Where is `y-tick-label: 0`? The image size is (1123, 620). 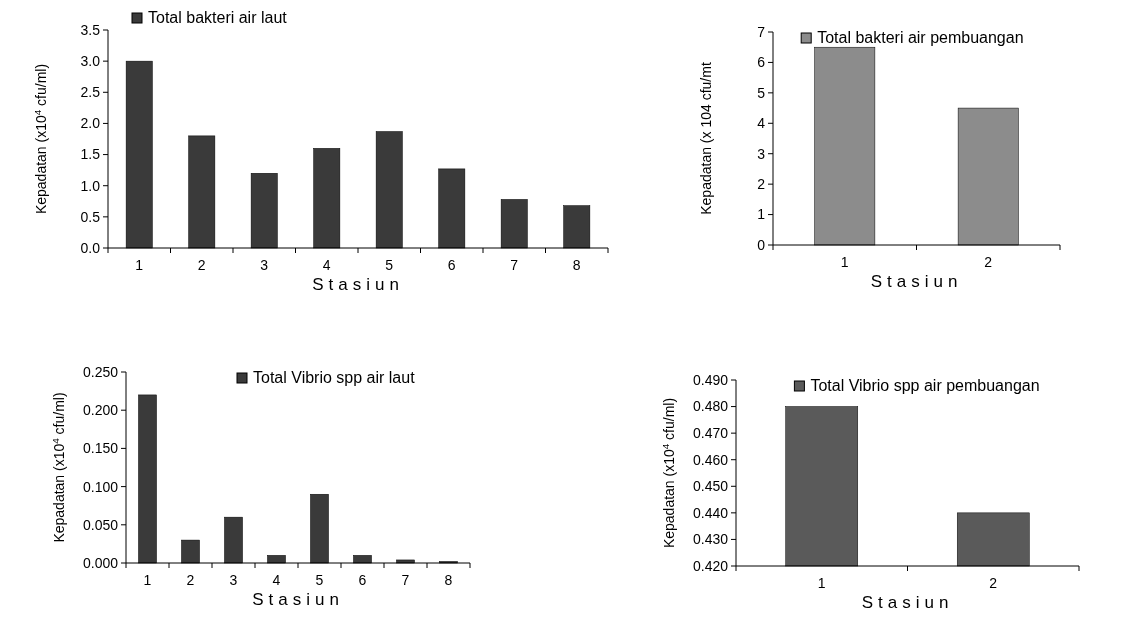
y-tick-label: 0 is located at coordinates (761, 244).